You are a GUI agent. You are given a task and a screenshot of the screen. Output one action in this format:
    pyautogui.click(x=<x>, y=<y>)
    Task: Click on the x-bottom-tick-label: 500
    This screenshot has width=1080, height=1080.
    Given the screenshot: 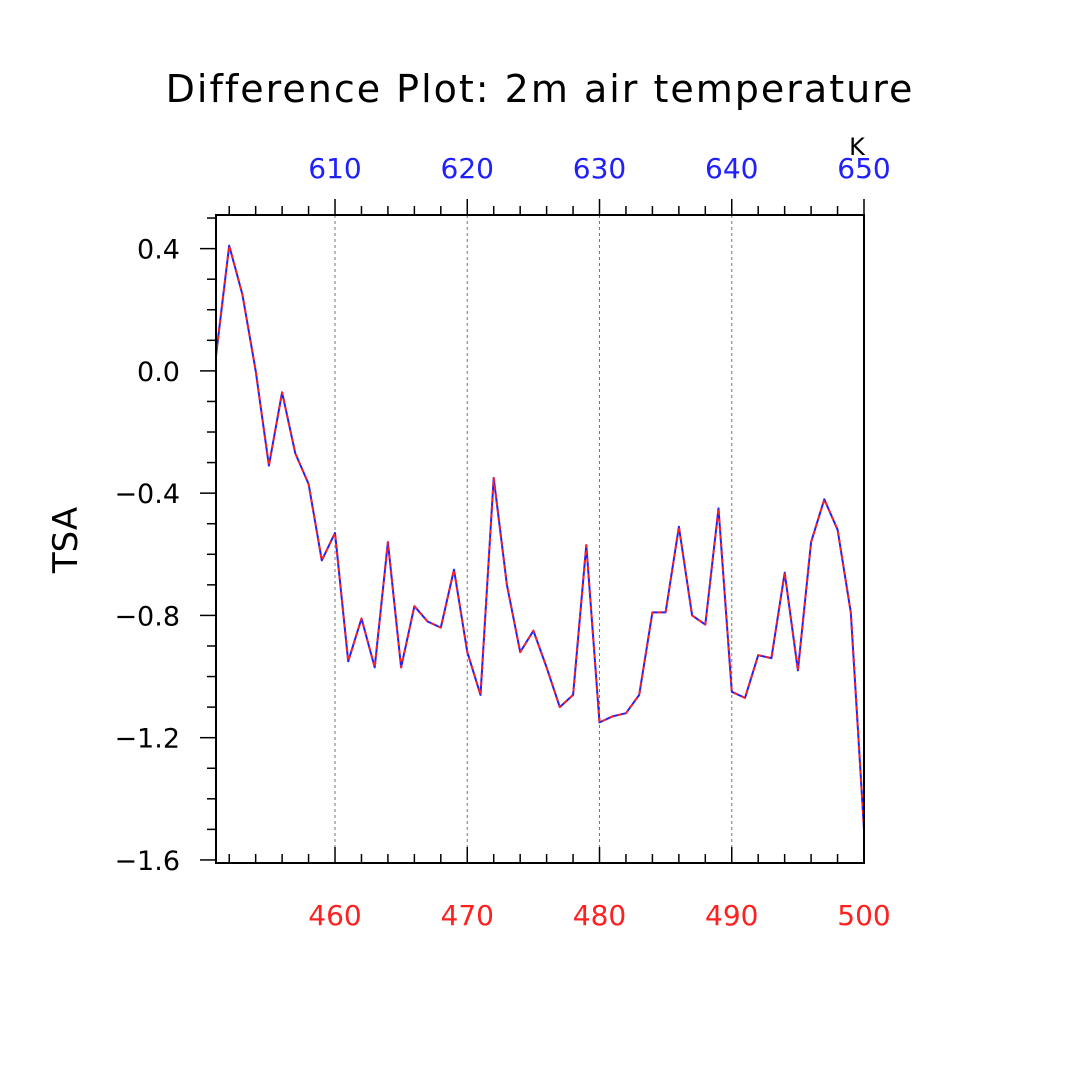 What is the action you would take?
    pyautogui.click(x=863, y=915)
    